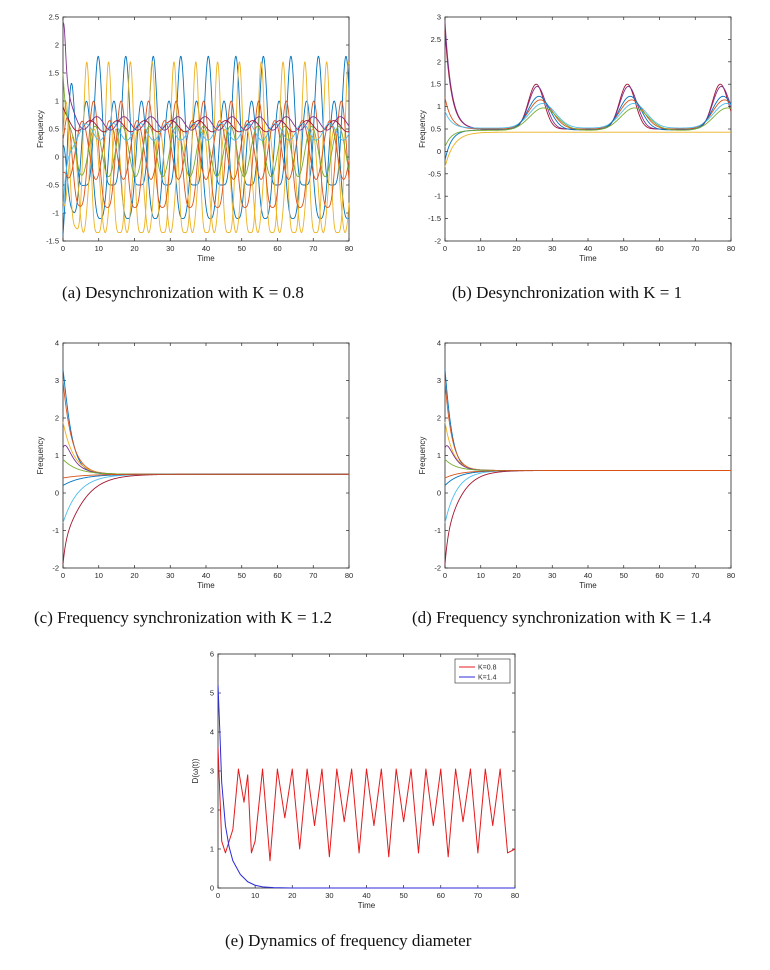  I want to click on series-line-k14, so click(366, 787).